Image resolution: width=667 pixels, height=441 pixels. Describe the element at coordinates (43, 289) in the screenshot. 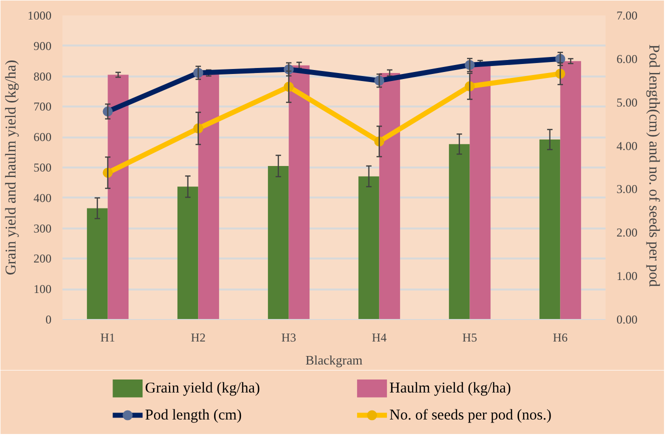

I see `y-tick-label: 100` at that location.